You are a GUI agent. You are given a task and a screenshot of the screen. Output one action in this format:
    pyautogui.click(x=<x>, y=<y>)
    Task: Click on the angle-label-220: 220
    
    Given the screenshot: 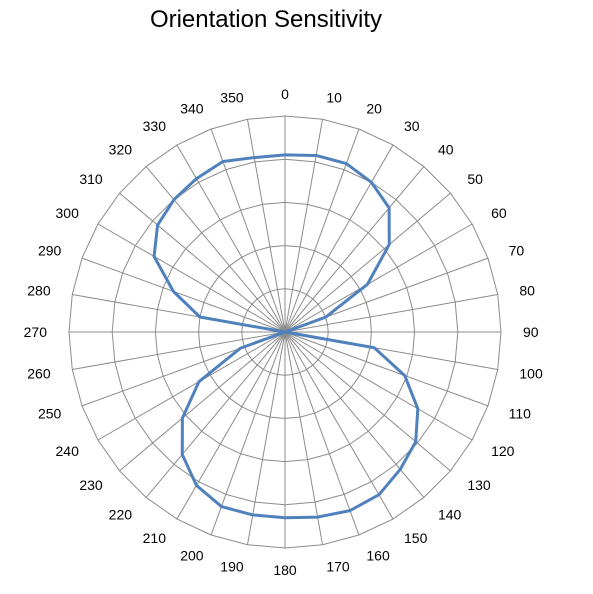 What is the action you would take?
    pyautogui.click(x=121, y=514)
    